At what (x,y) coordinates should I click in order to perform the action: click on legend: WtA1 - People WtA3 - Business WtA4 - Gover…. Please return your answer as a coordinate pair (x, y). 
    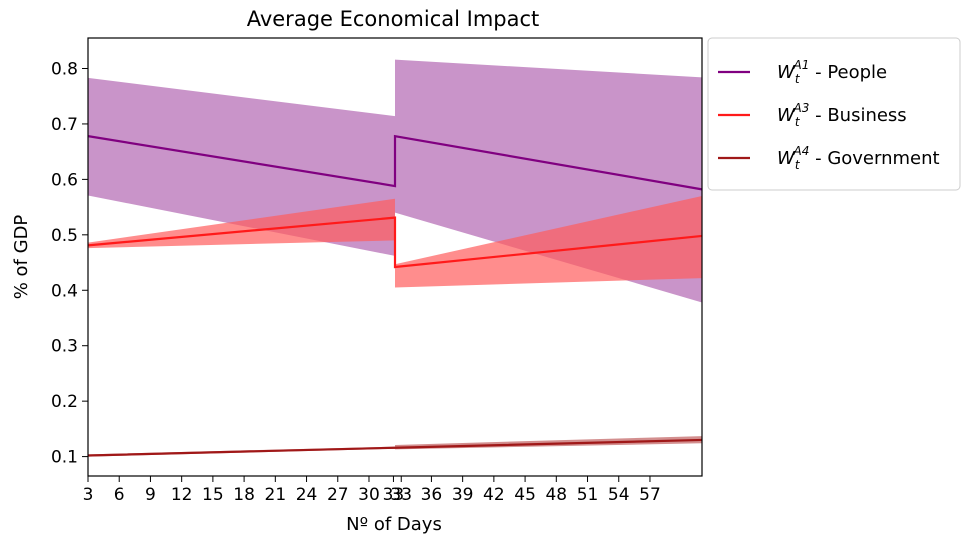
    Looking at the image, I should click on (834, 114).